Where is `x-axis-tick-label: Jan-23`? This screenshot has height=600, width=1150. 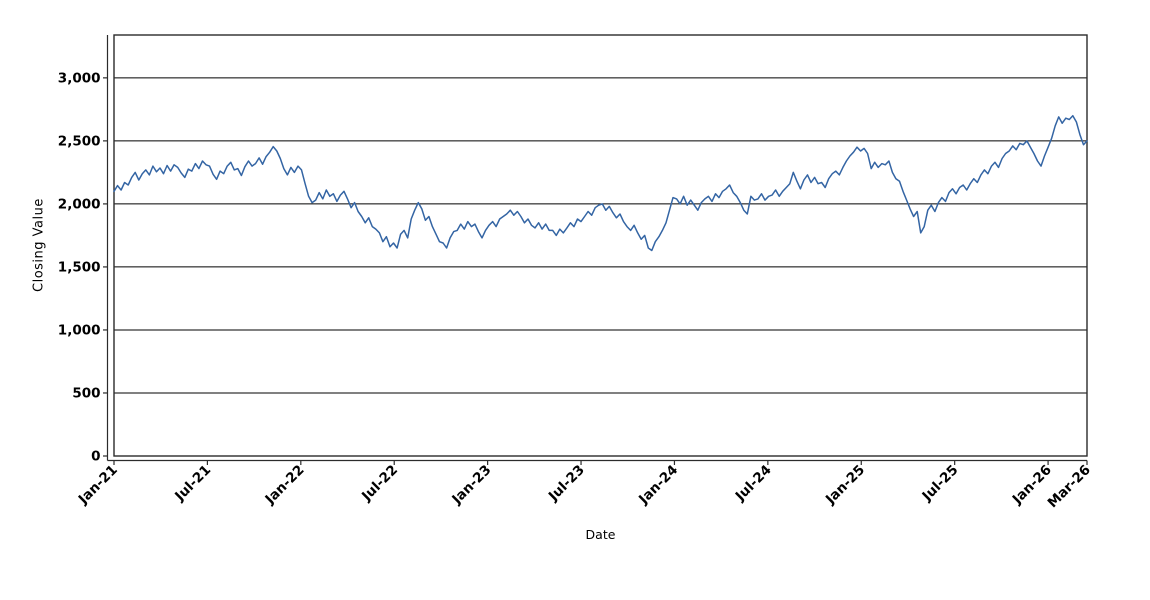
x-axis-tick-label: Jan-23 is located at coordinates (471, 485).